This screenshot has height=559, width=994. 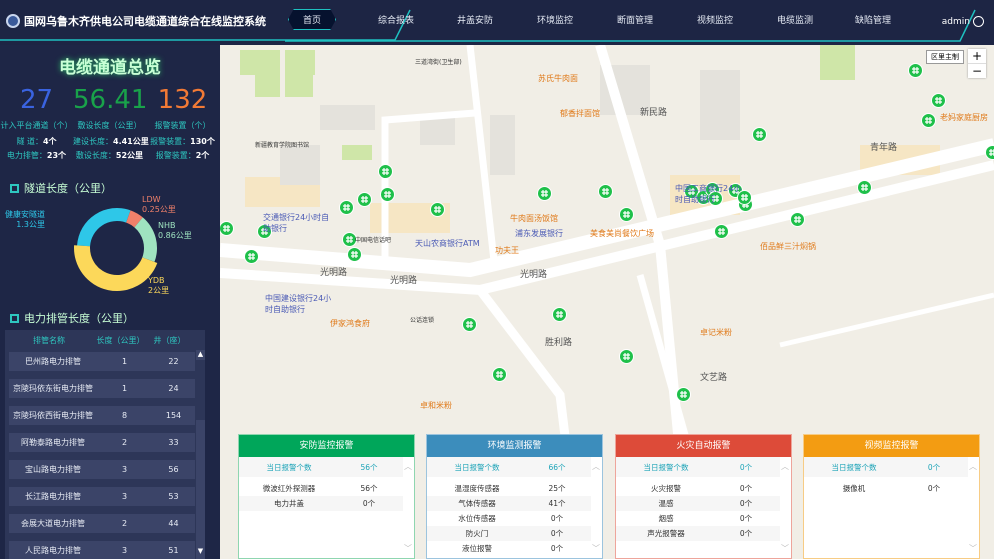 I want to click on table-scrollbar: ▲ ▼, so click(x=200, y=454).